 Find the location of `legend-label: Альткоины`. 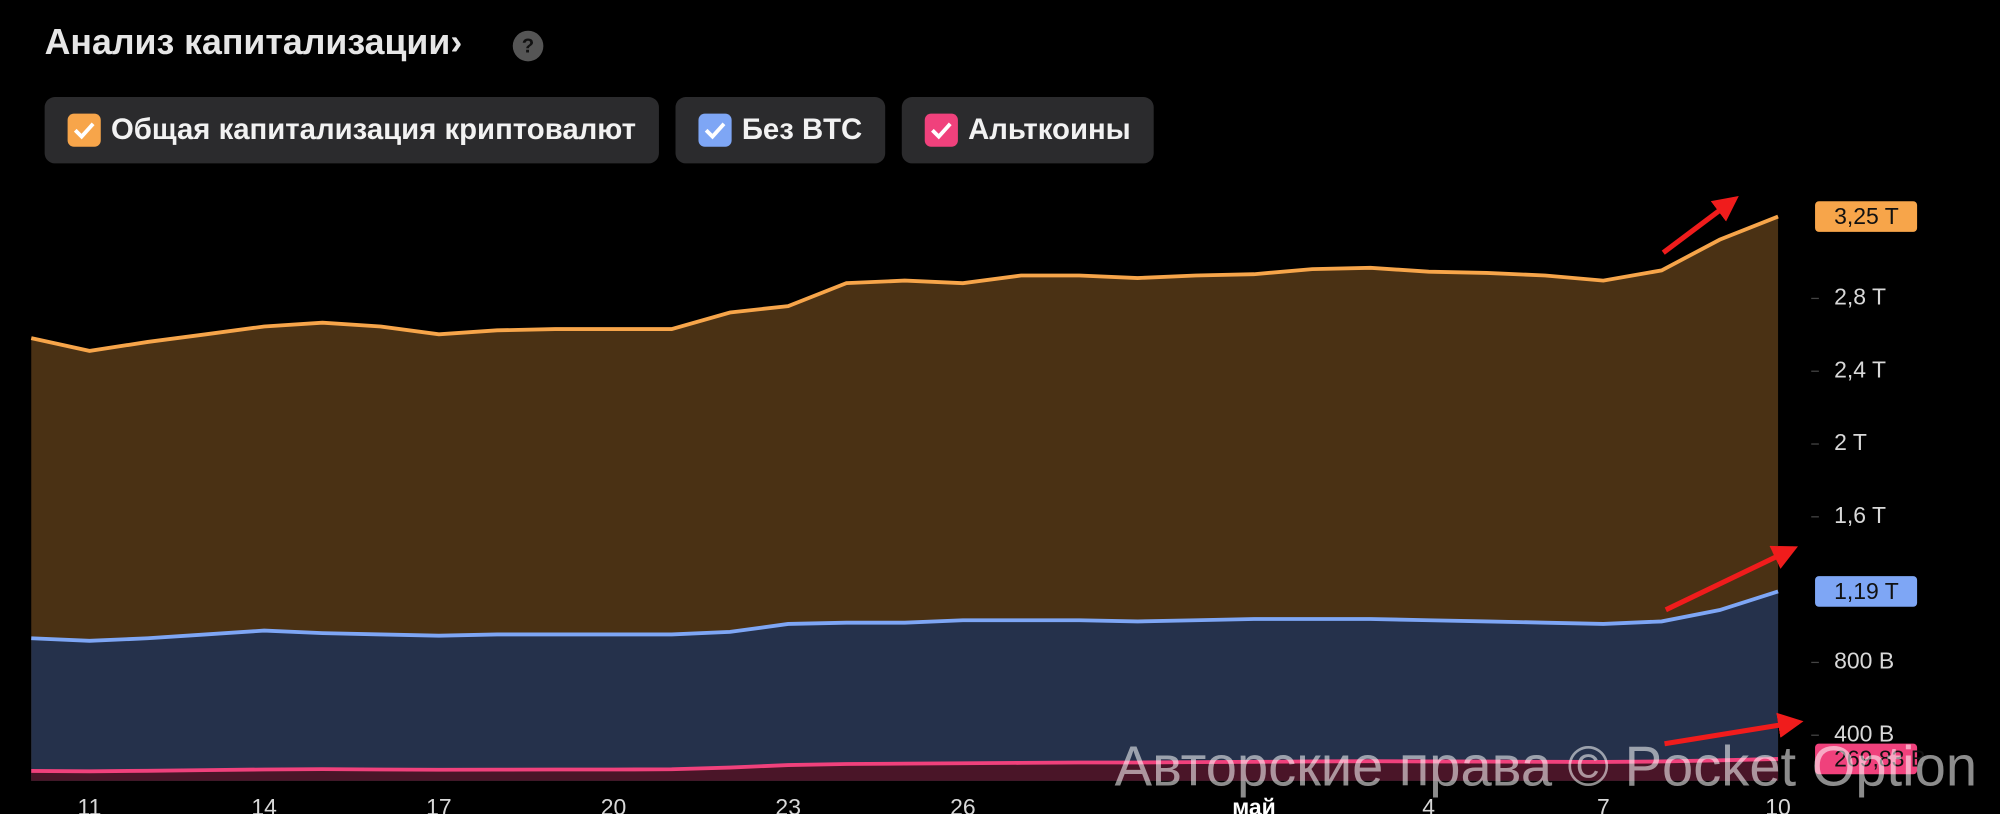

legend-label: Альткоины is located at coordinates (1049, 129).